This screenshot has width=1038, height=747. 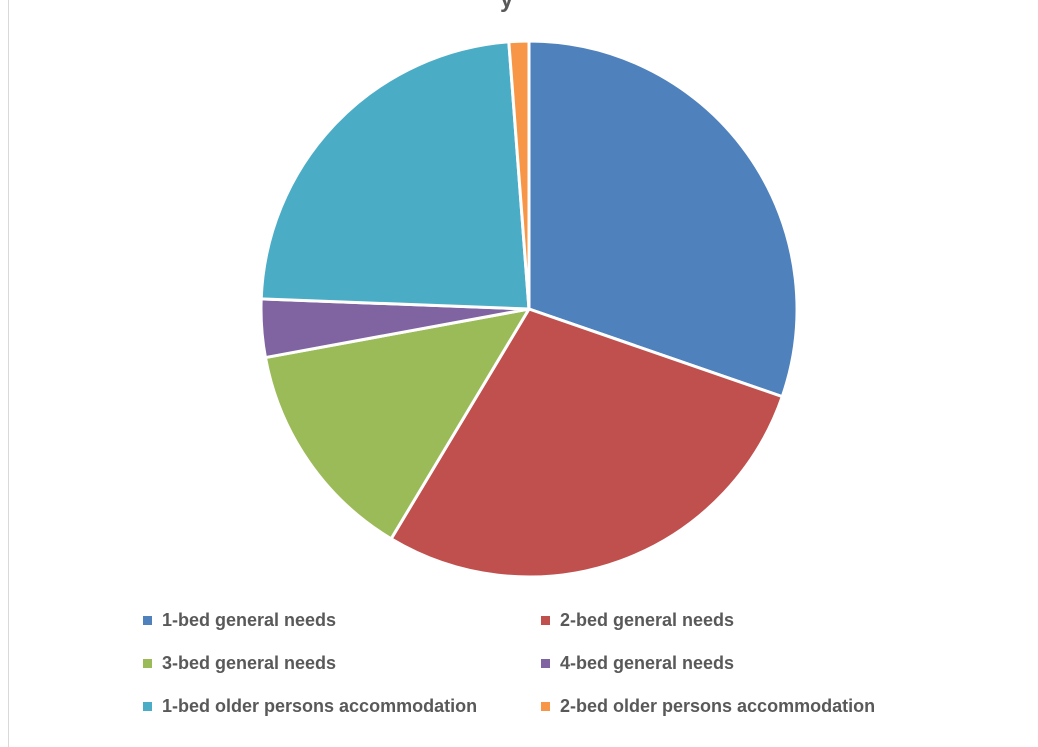 I want to click on legend-label: 1-bed older persons accommodation, so click(x=320, y=706).